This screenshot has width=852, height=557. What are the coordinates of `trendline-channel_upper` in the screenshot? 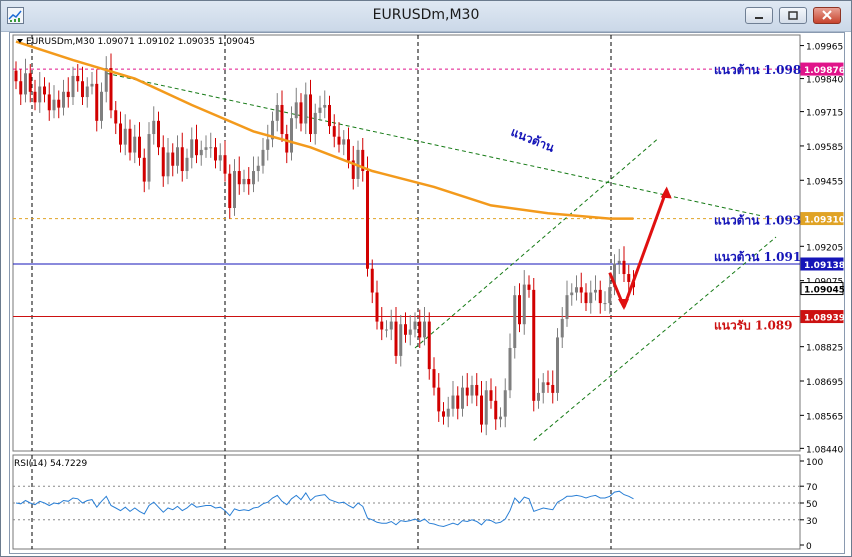 It's located at (536, 243).